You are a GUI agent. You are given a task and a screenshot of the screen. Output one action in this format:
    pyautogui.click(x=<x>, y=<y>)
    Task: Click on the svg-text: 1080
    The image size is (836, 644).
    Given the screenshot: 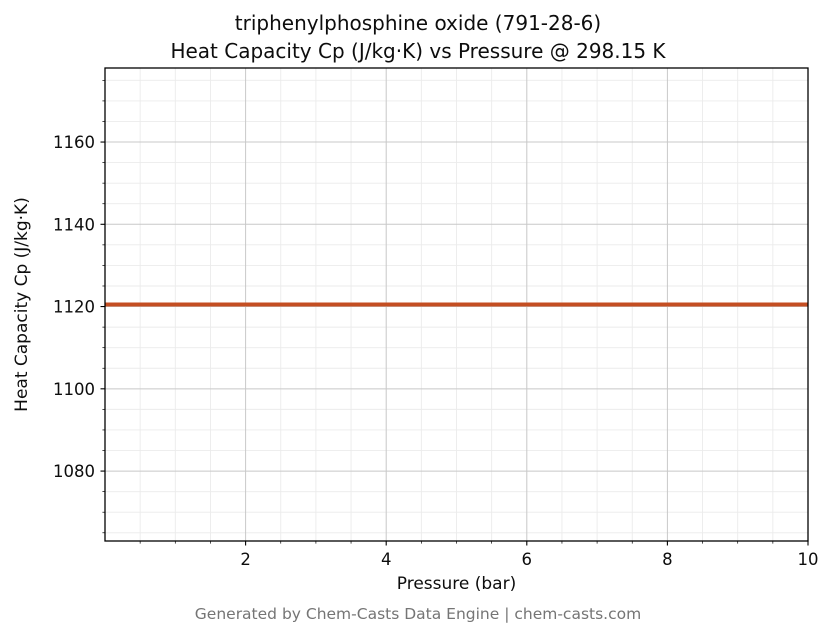 What is the action you would take?
    pyautogui.click(x=74, y=471)
    